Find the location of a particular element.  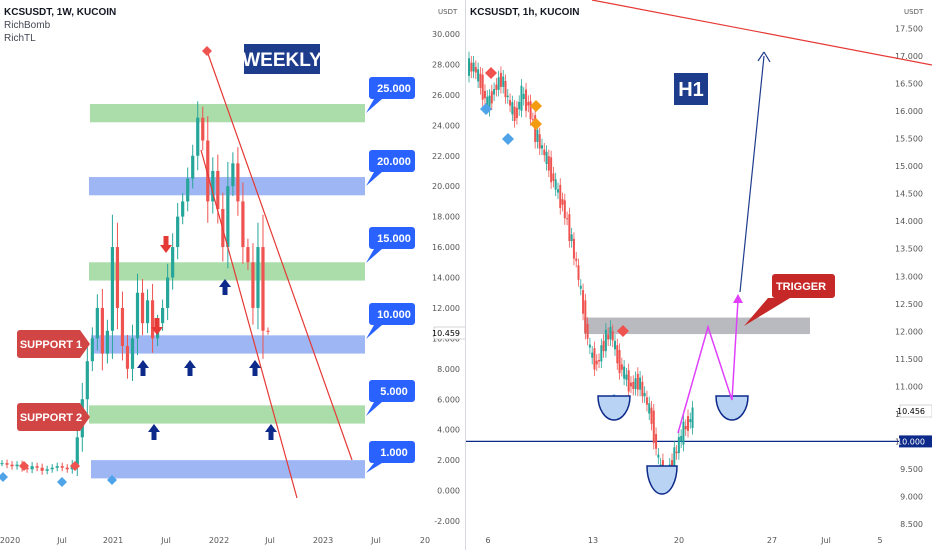

arrow-up-icon is located at coordinates (143, 368).